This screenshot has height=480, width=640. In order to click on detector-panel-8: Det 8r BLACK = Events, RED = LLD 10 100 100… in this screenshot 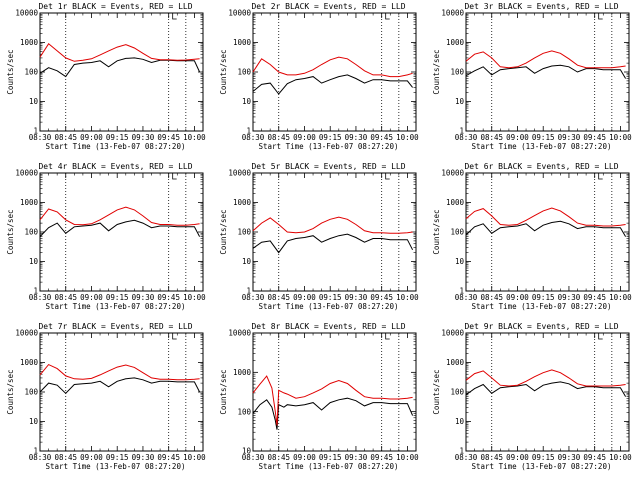, I will do `click(319, 400)`.